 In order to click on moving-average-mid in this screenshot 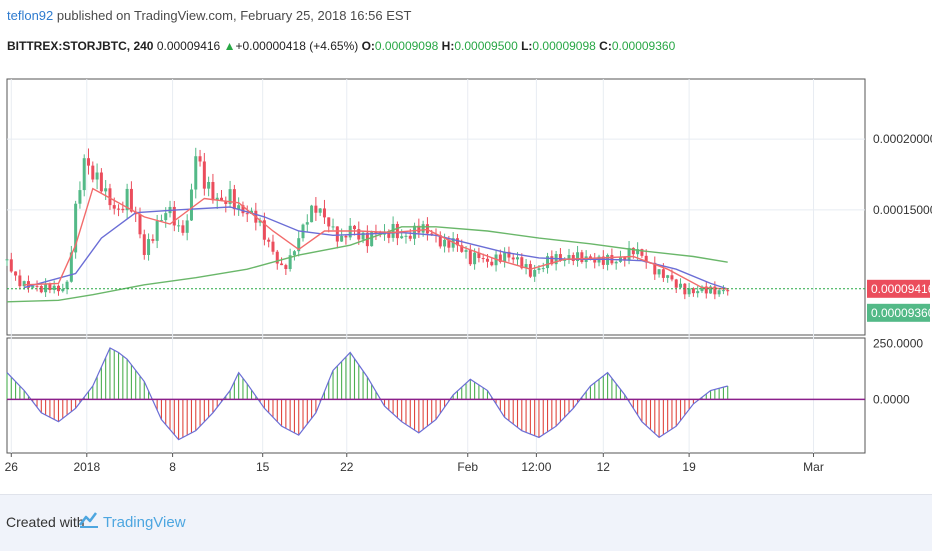, I will do `click(376, 248)`.